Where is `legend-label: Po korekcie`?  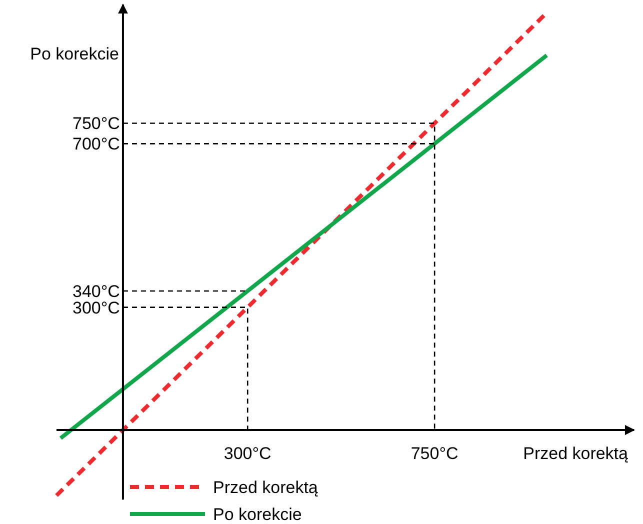 legend-label: Po korekcie is located at coordinates (257, 514).